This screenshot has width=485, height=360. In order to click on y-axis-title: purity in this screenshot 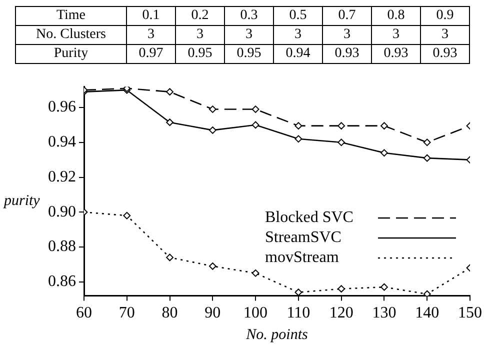, I will do `click(21, 201)`.